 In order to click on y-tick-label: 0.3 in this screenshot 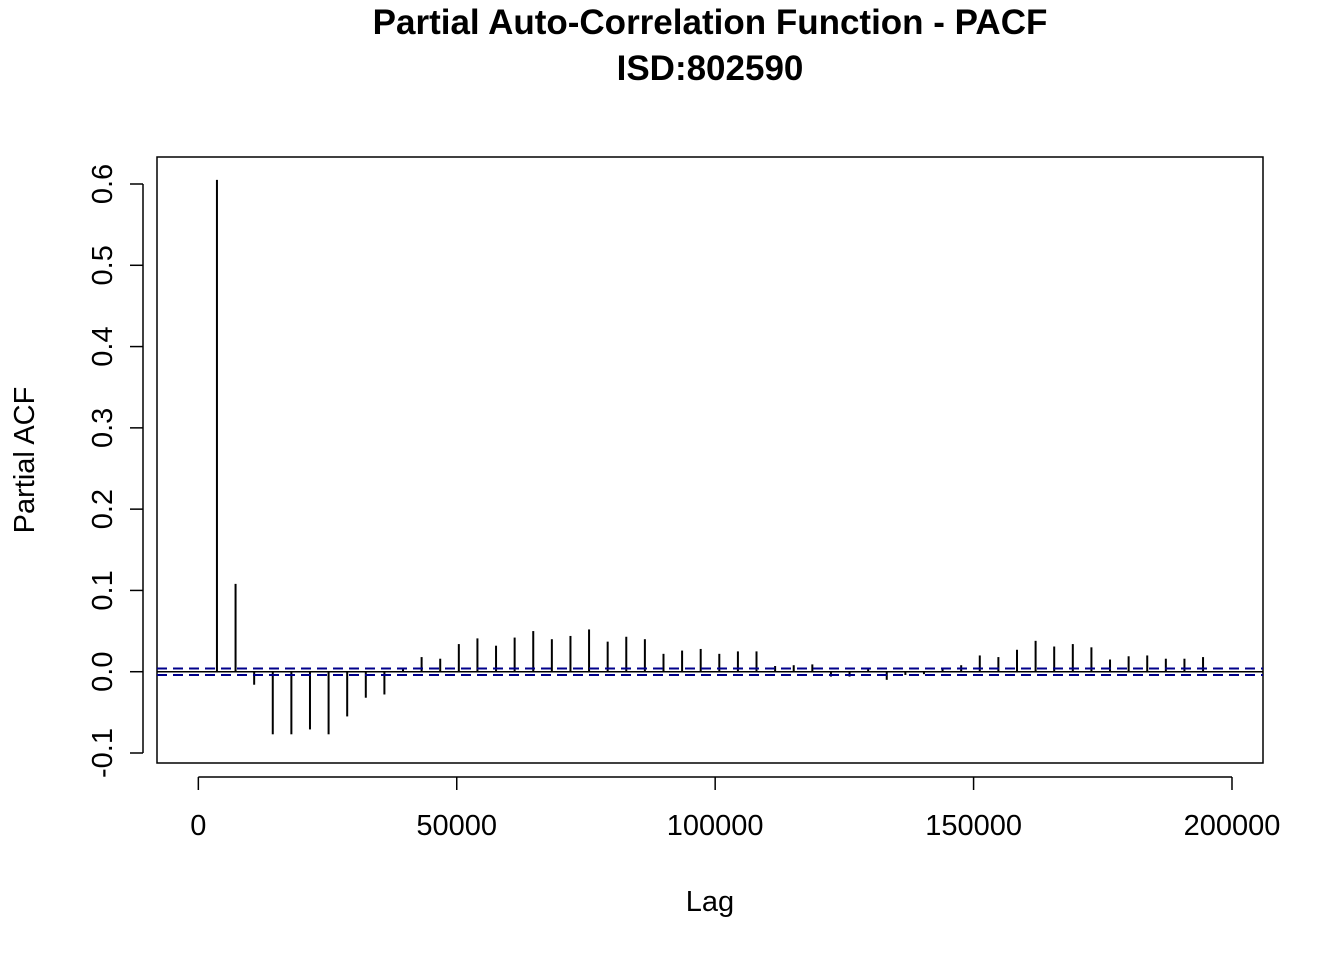, I will do `click(103, 428)`.